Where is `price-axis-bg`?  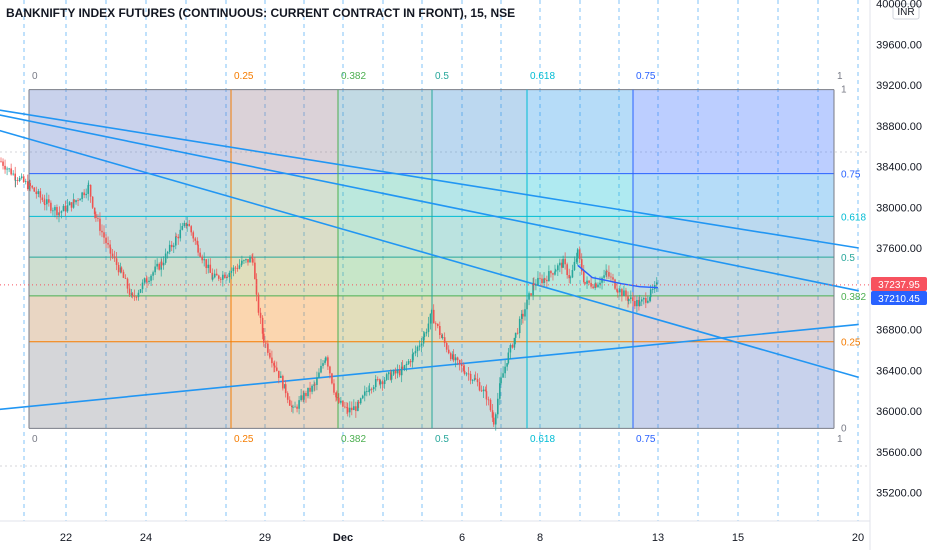
price-axis-bg is located at coordinates (901, 275).